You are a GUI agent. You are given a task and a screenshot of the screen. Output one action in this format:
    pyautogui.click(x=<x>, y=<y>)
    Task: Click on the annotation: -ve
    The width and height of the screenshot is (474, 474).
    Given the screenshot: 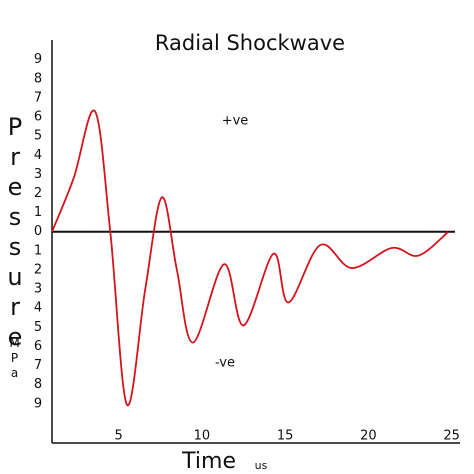 What is the action you would take?
    pyautogui.click(x=225, y=363)
    